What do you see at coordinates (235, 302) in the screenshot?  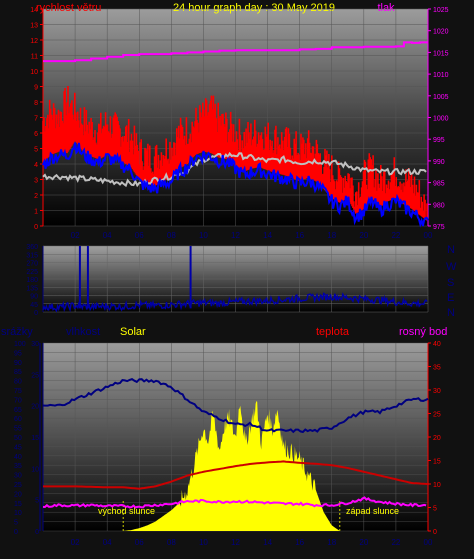 I see `wind-direction-series` at bounding box center [235, 302].